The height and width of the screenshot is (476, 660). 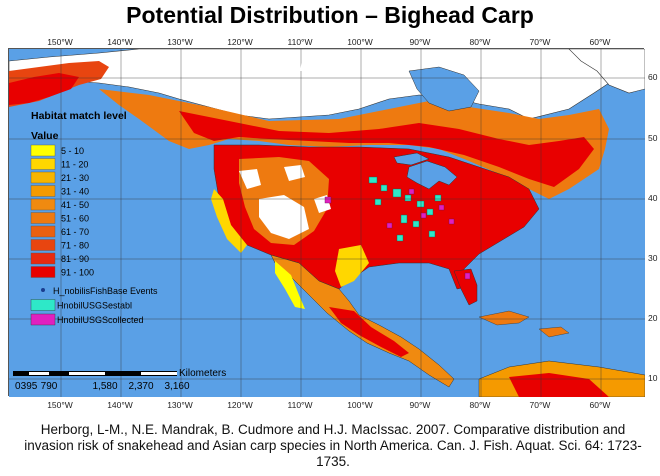 What do you see at coordinates (653, 378) in the screenshot?
I see `lat-label: 10` at bounding box center [653, 378].